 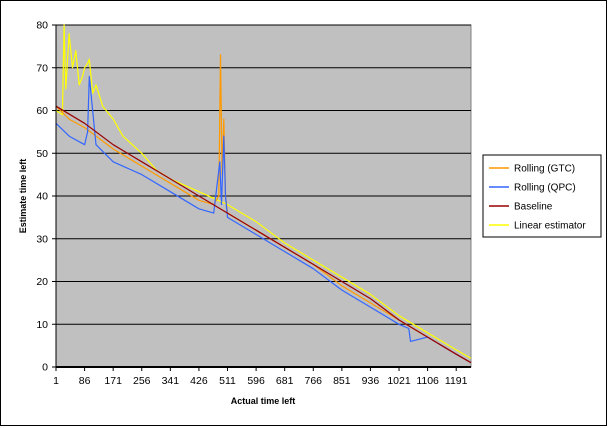 I want to click on x-tick-label: 171, so click(x=113, y=381).